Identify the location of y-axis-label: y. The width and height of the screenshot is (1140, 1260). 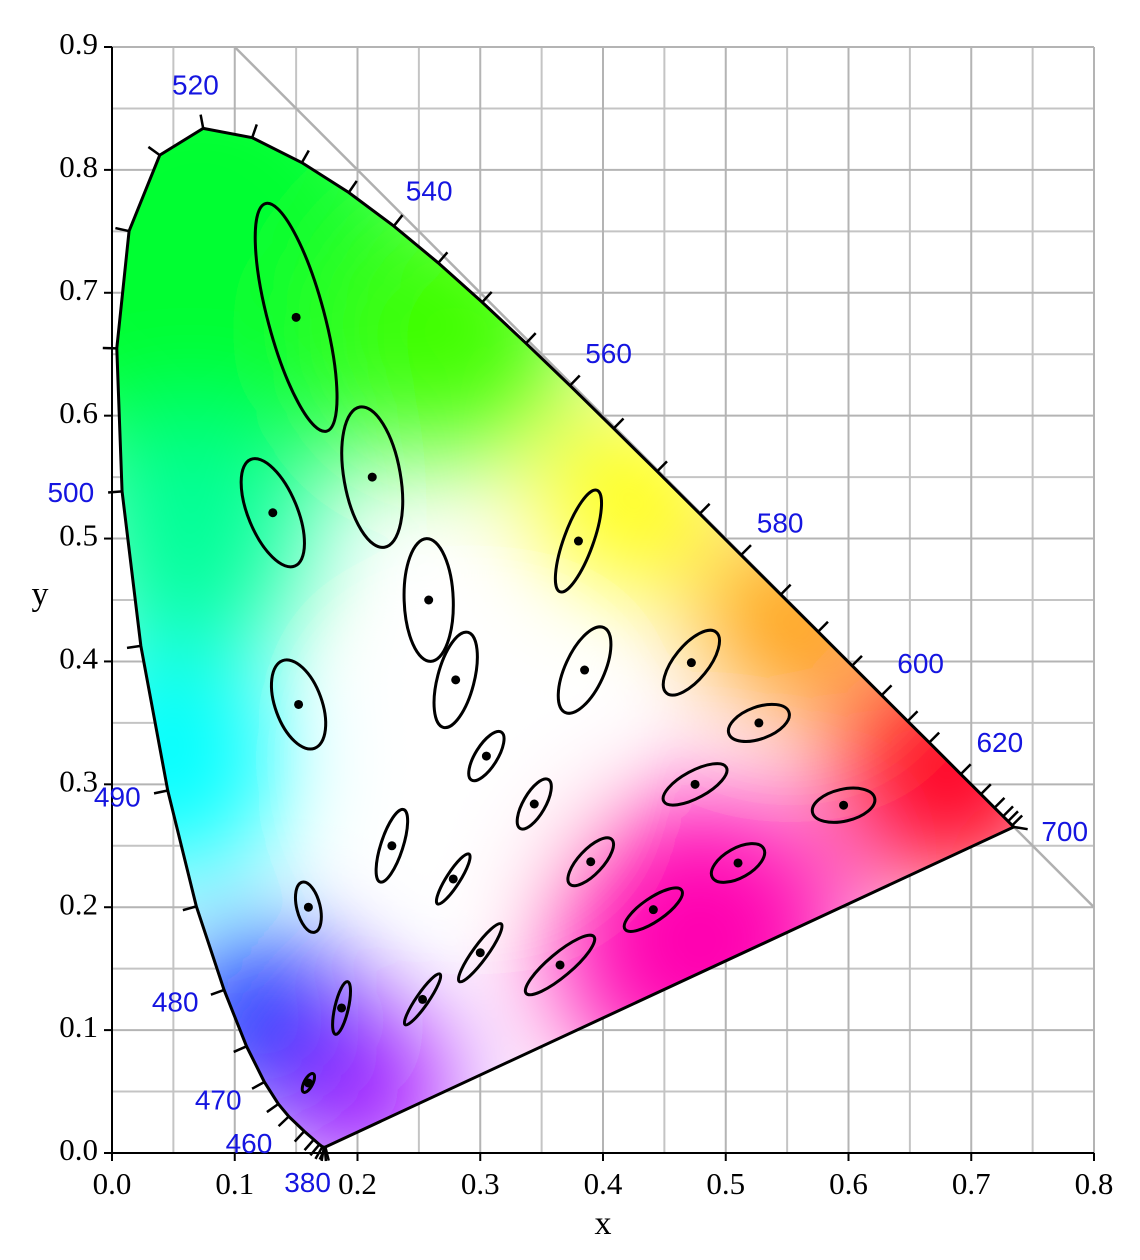
(40, 594).